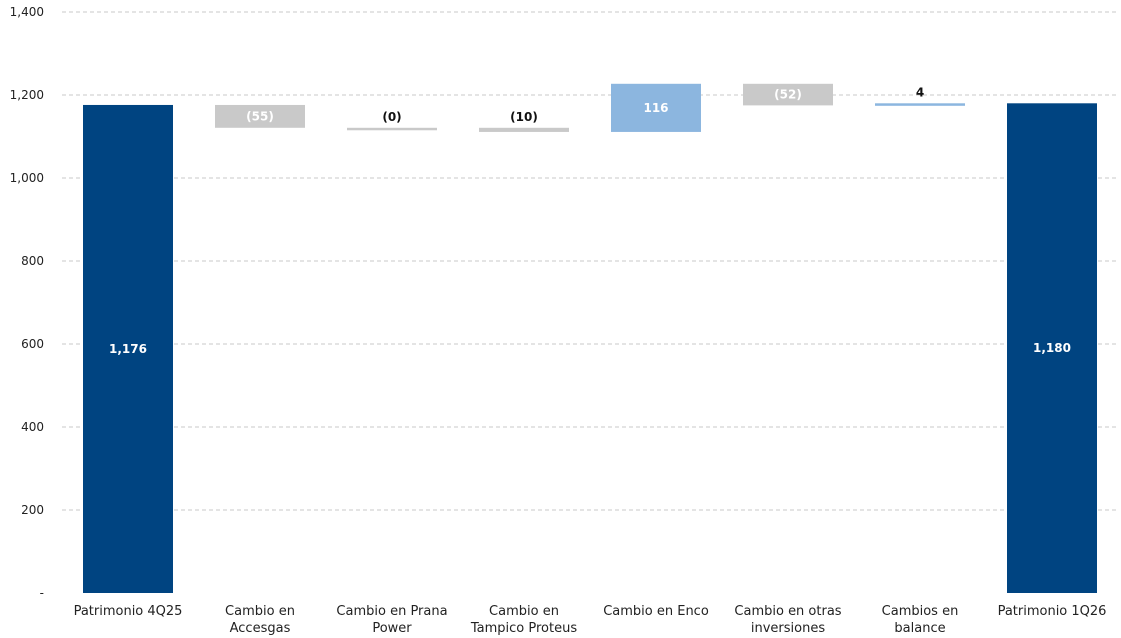 The width and height of the screenshot is (1121, 638). What do you see at coordinates (1052, 611) in the screenshot?
I see `x-category-label: Patrimonio 1Q26` at bounding box center [1052, 611].